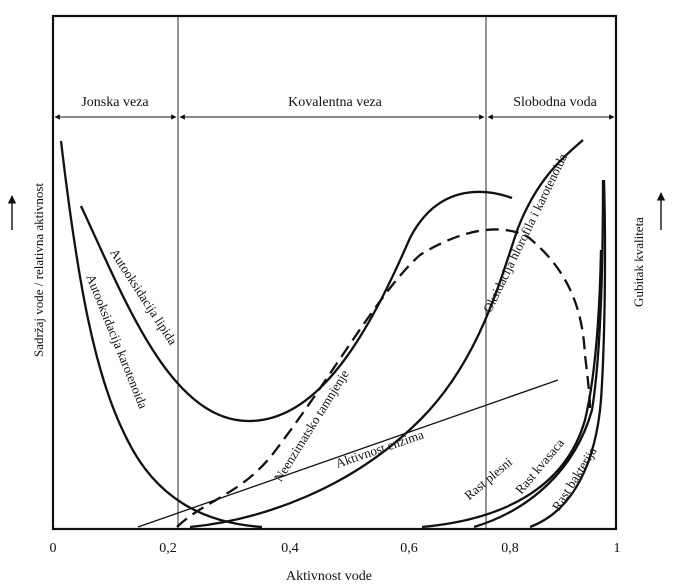 Image resolution: width=673 pixels, height=585 pixels. What do you see at coordinates (168, 548) in the screenshot?
I see `x-tick-1: 0,2` at bounding box center [168, 548].